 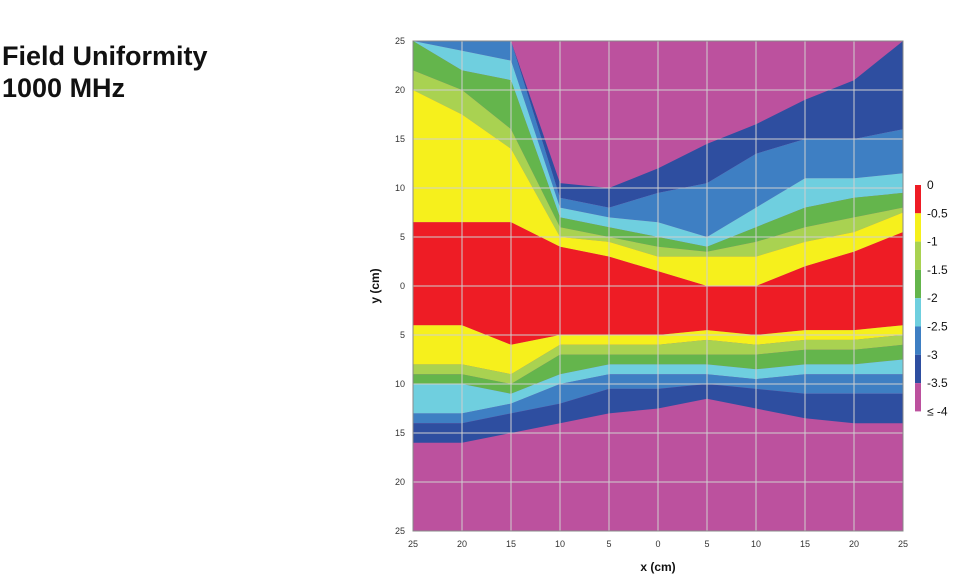 What do you see at coordinates (937, 327) in the screenshot?
I see `legend-label: -2.5` at bounding box center [937, 327].